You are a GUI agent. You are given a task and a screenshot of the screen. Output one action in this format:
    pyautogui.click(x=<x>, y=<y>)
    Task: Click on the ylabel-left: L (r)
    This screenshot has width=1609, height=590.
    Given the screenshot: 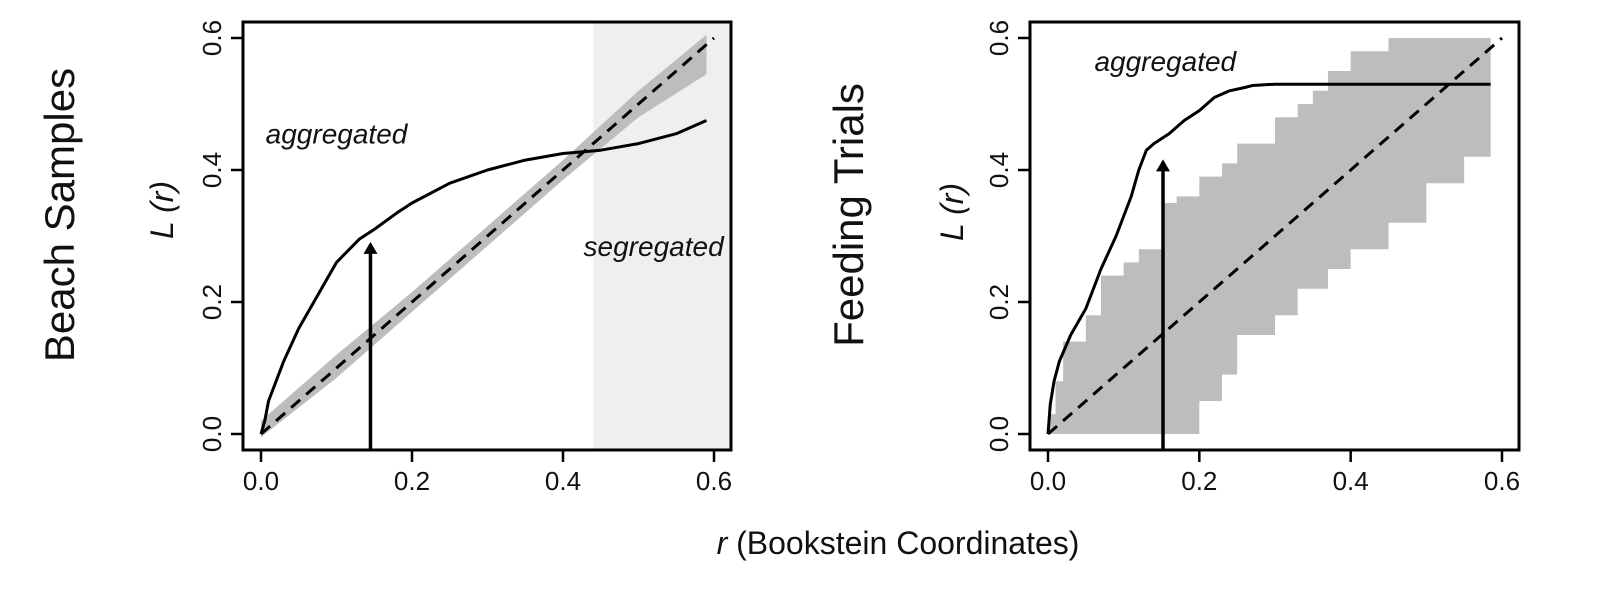 What is the action you would take?
    pyautogui.click(x=162, y=210)
    